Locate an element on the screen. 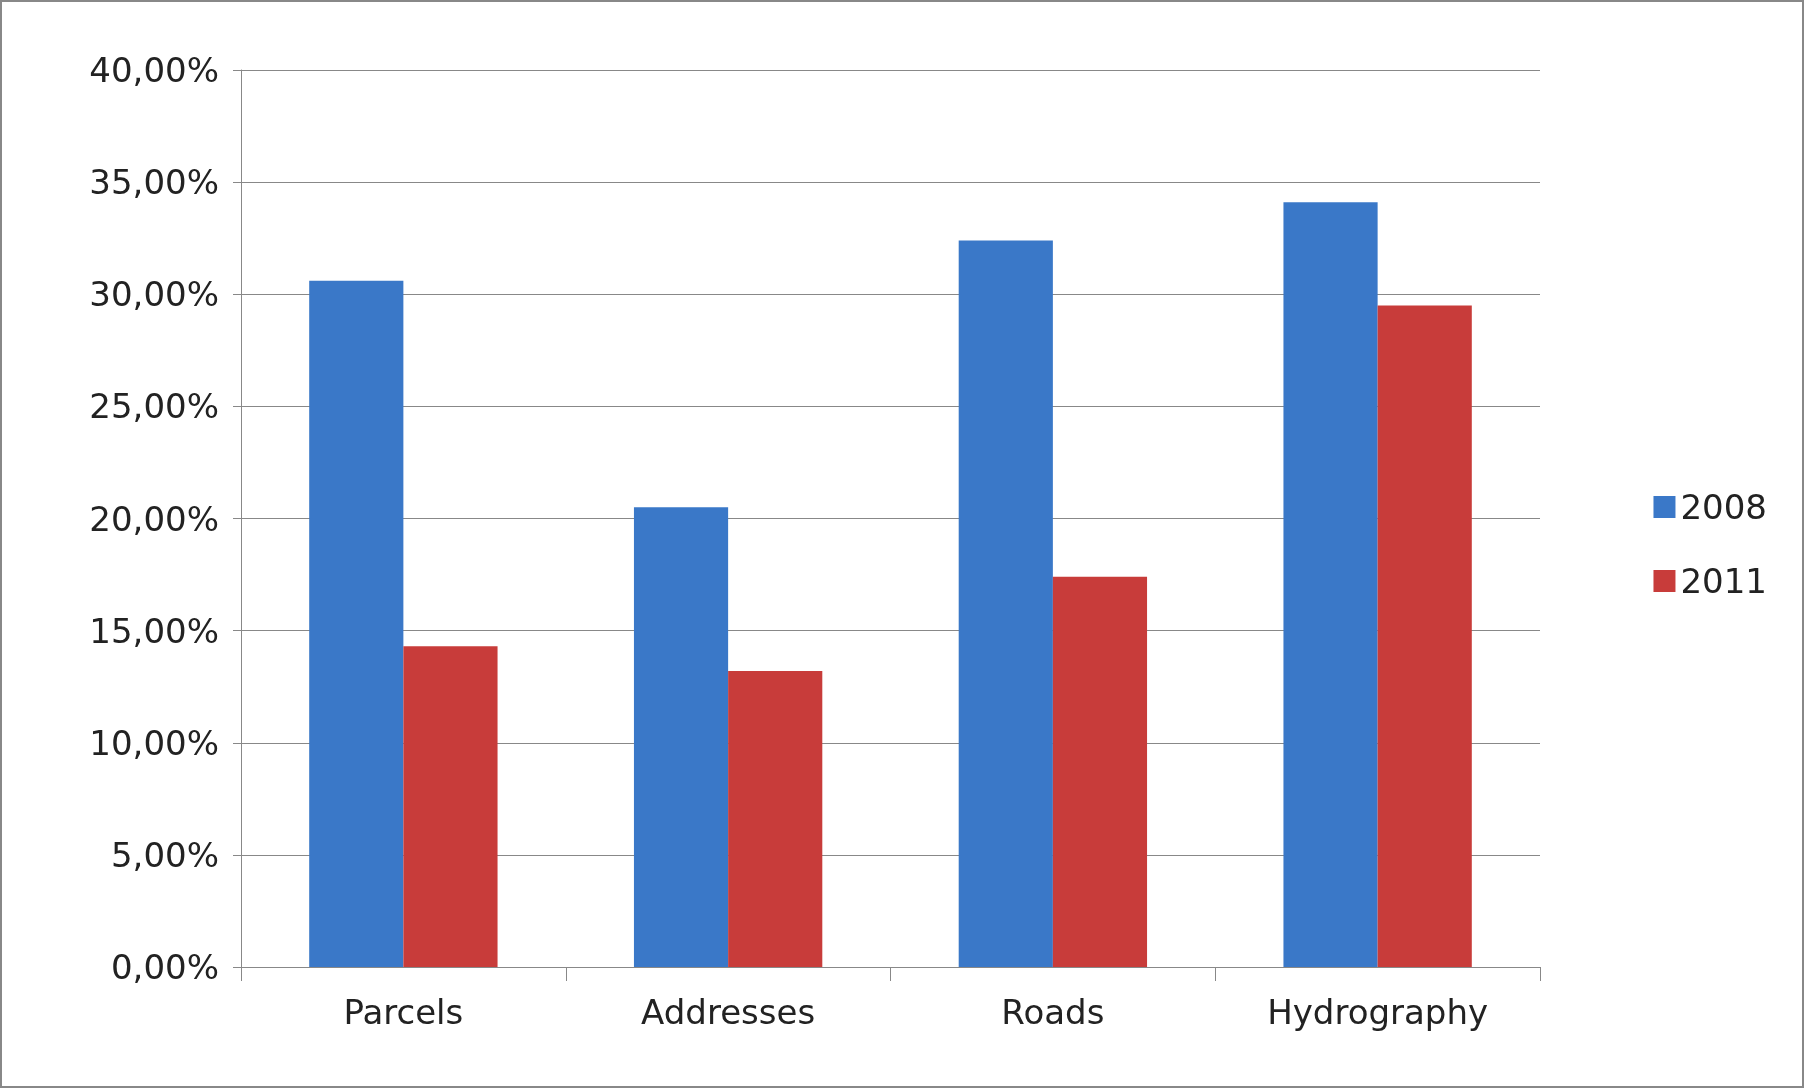  y-tick-label: 25,00% is located at coordinates (154, 406).